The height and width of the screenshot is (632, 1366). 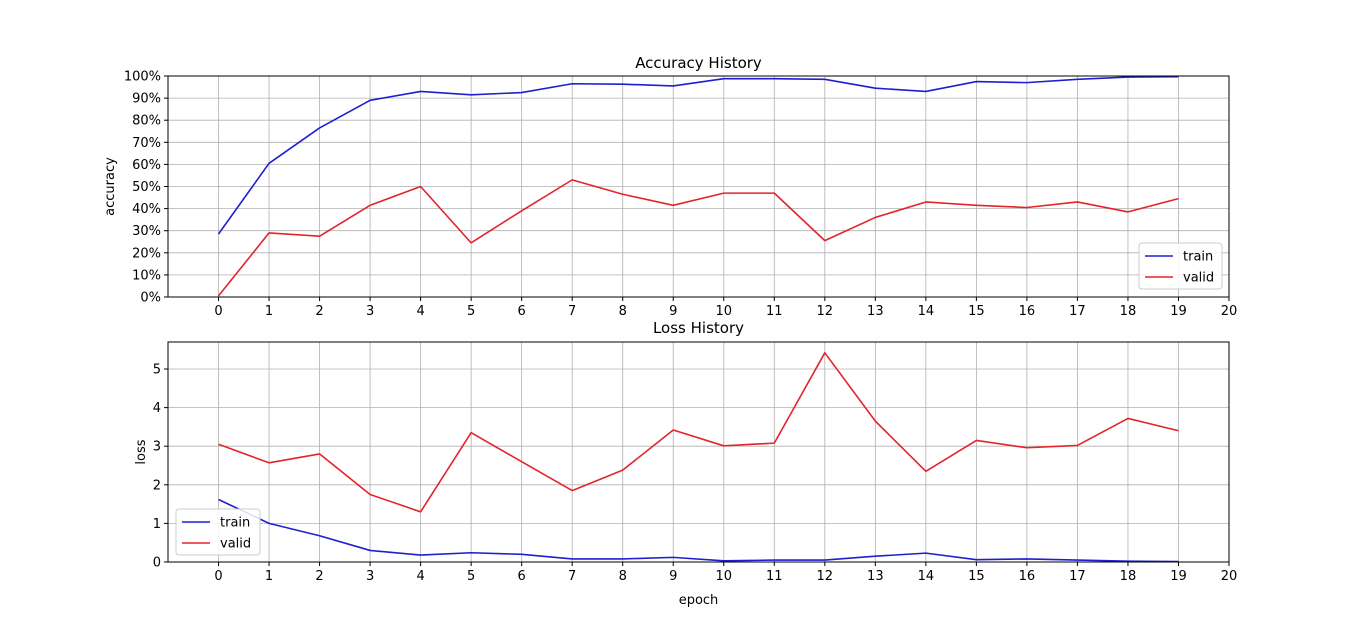 I want to click on accuracy-x-tick-label: 18, so click(x=1128, y=311).